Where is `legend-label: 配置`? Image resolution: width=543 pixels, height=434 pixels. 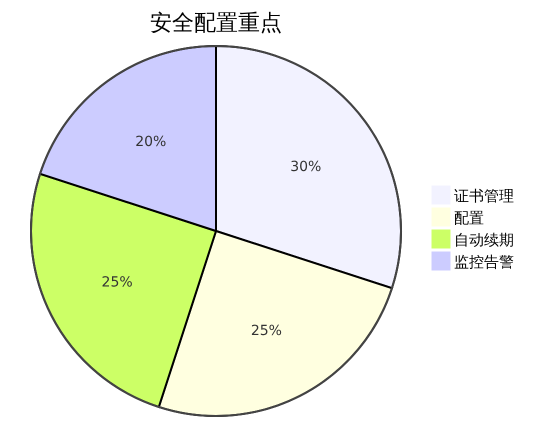 legend-label: 配置 is located at coordinates (469, 218).